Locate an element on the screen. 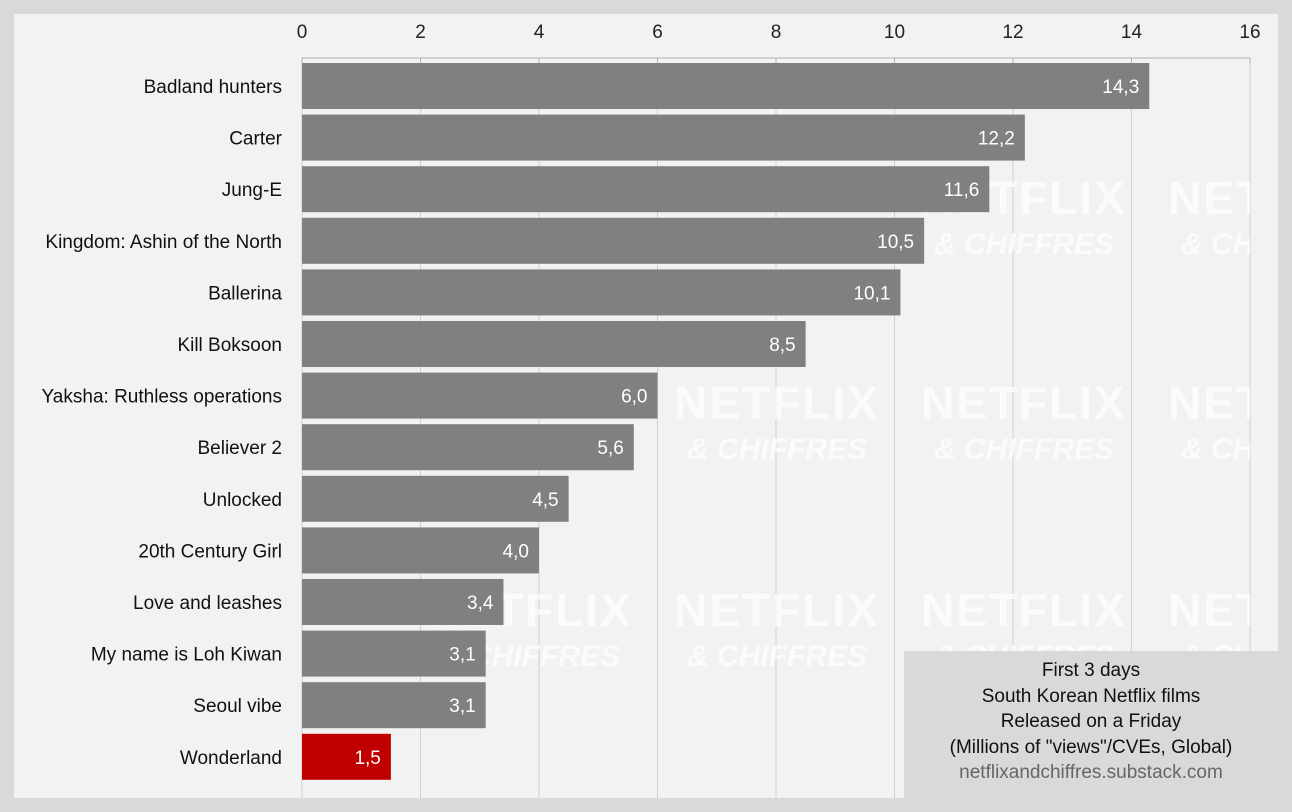 This screenshot has width=1292, height=812. data-label-9: 4,0 is located at coordinates (516, 551).